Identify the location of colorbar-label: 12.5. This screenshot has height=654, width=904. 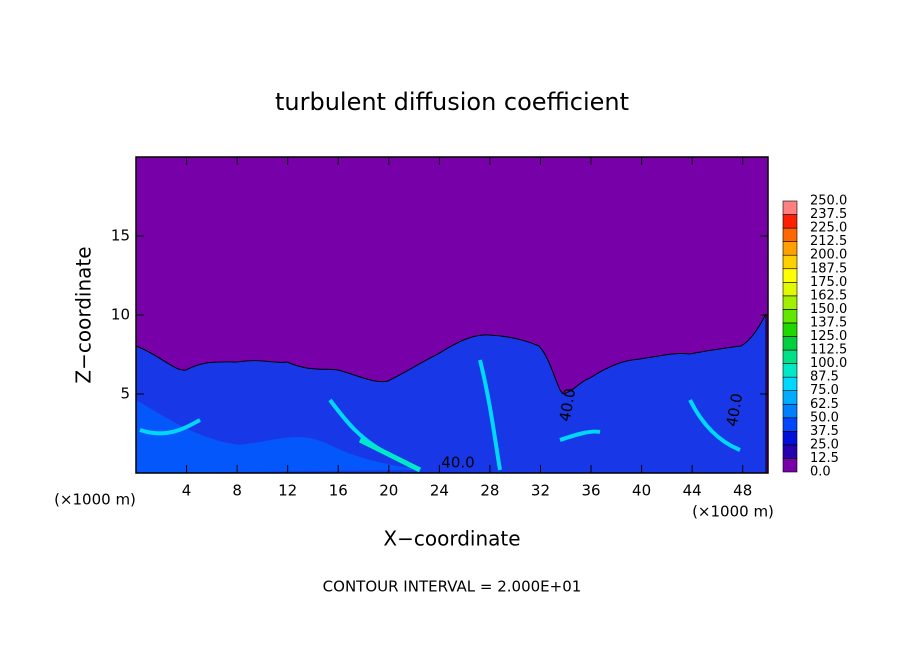
(824, 458).